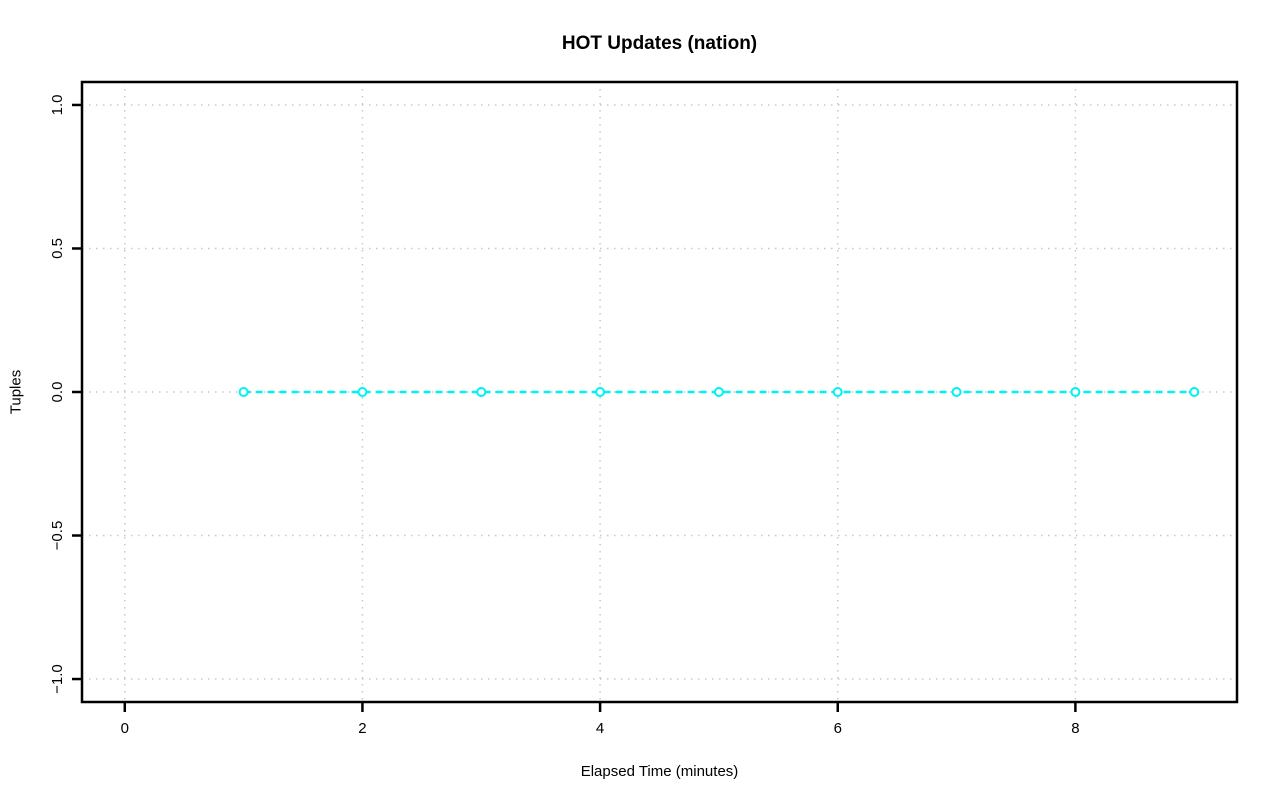 This screenshot has height=801, width=1280. I want to click on x-axis-tick-label: 4, so click(600, 728).